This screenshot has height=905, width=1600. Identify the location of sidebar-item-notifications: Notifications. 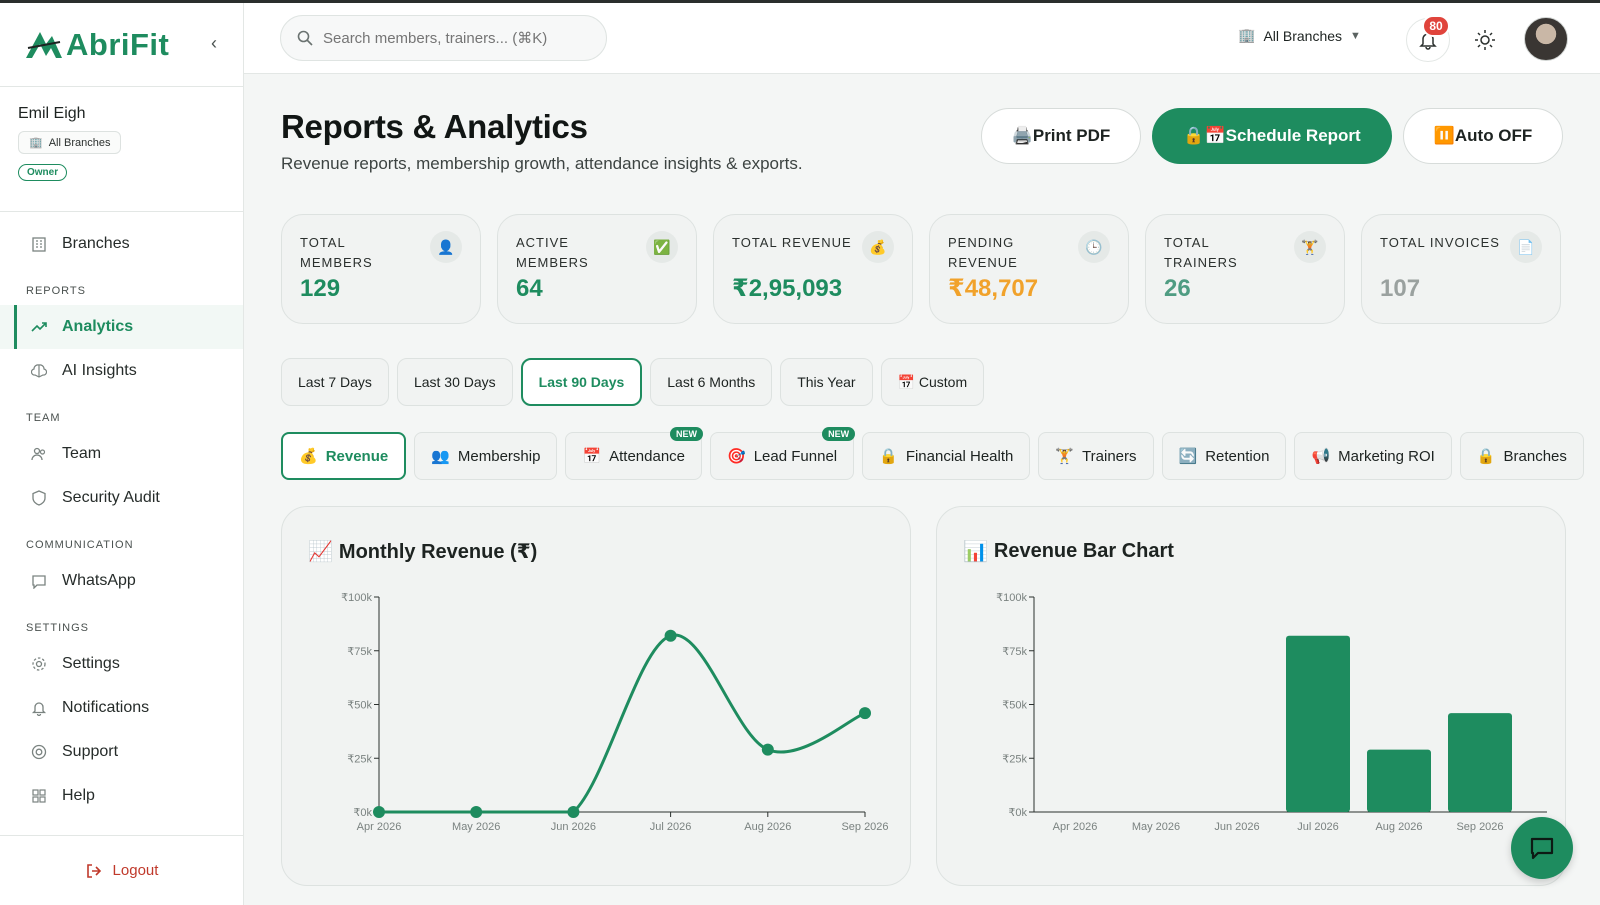
(121, 708).